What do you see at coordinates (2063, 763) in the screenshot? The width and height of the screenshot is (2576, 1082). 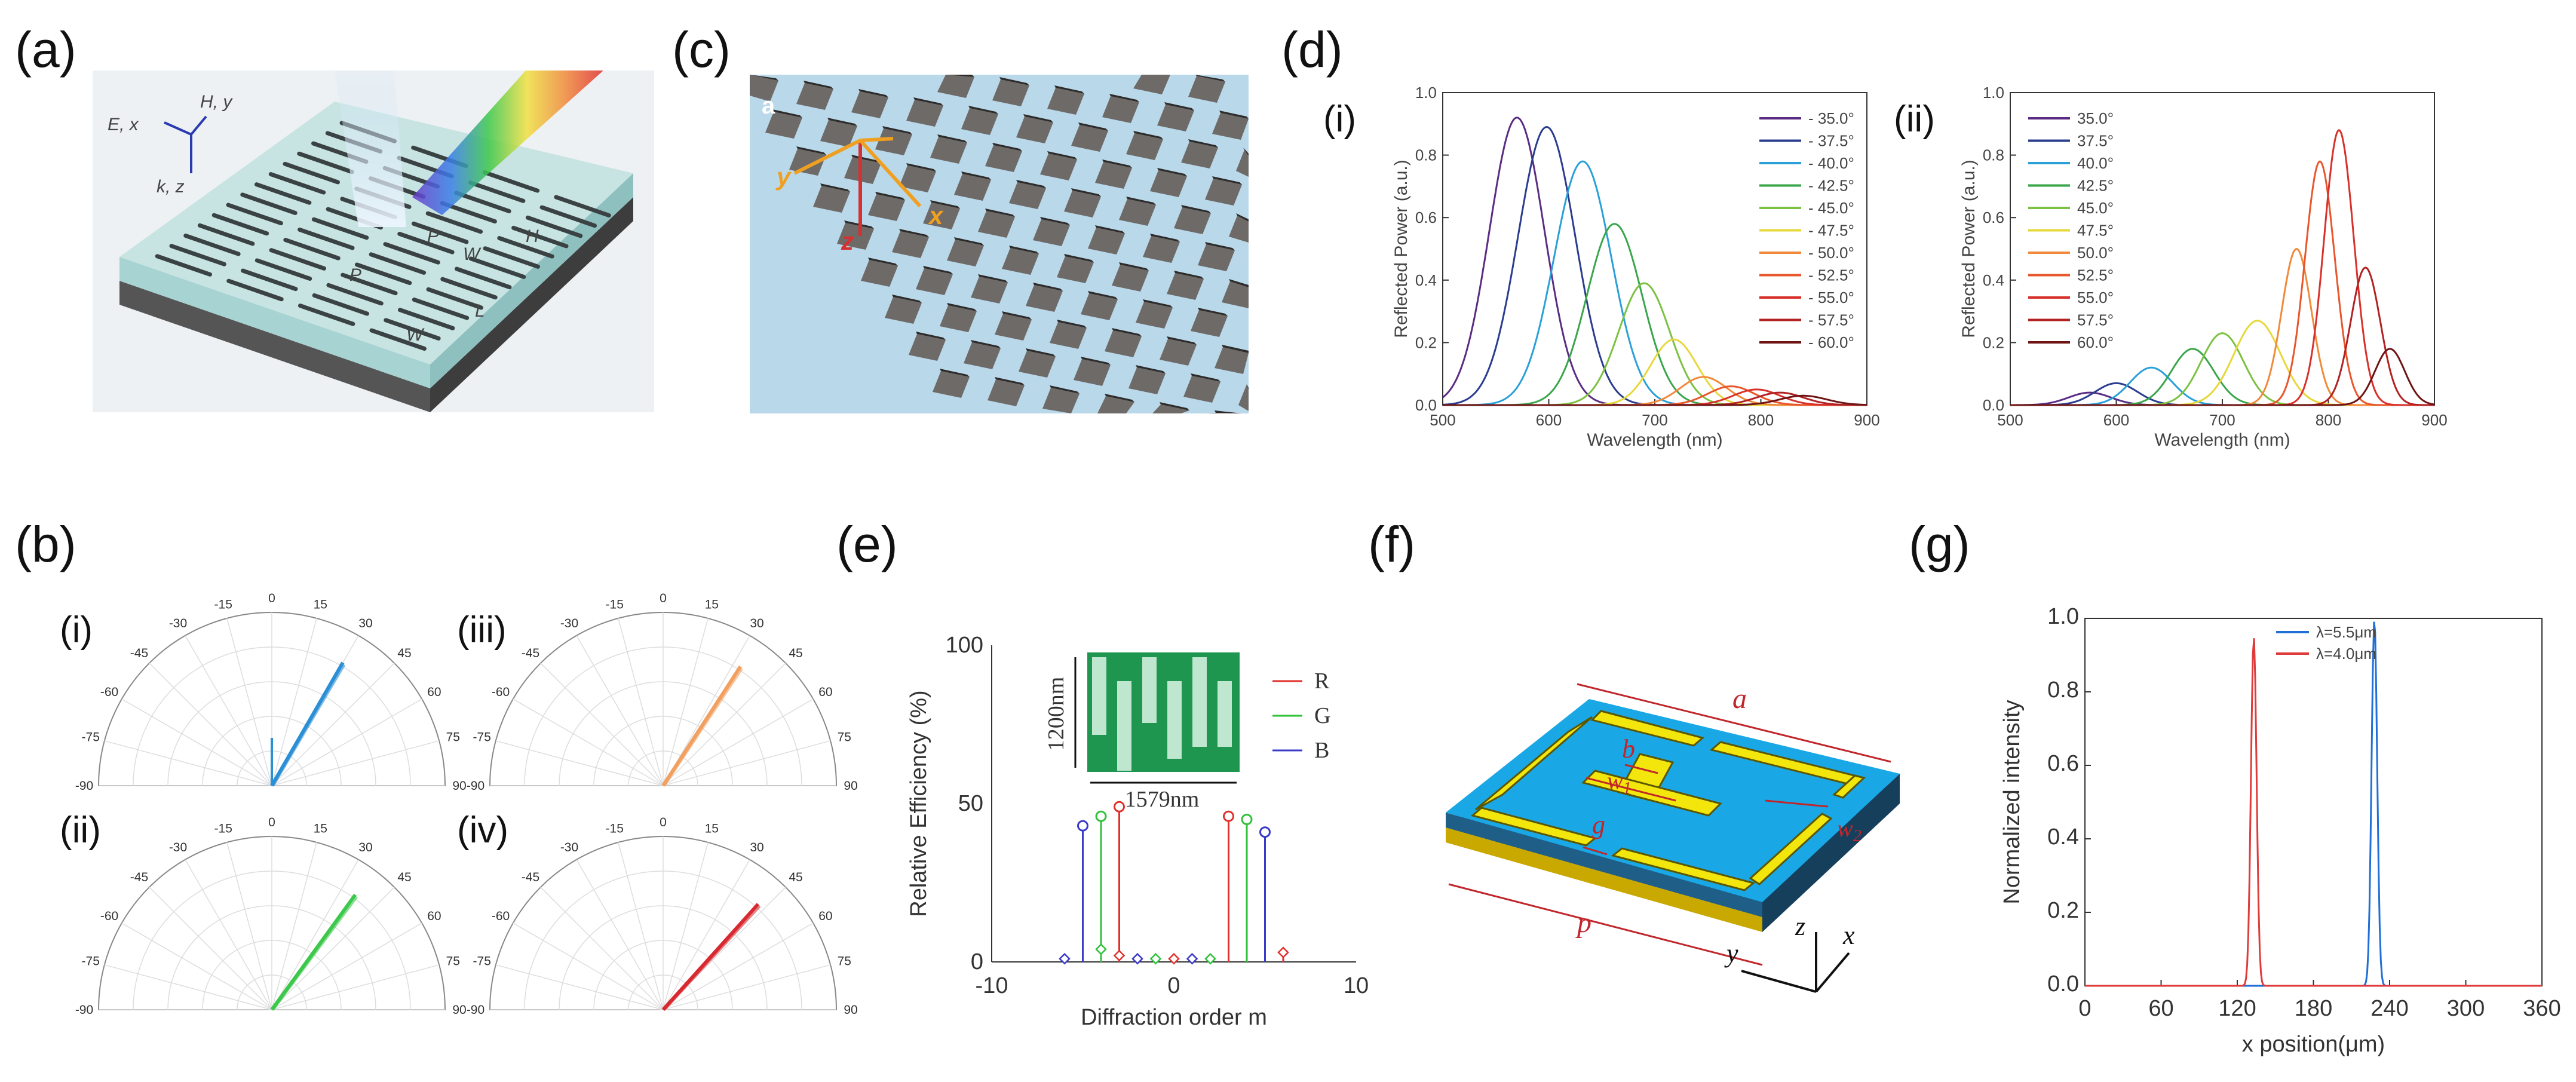 I see `y-tick-label: 0.6` at bounding box center [2063, 763].